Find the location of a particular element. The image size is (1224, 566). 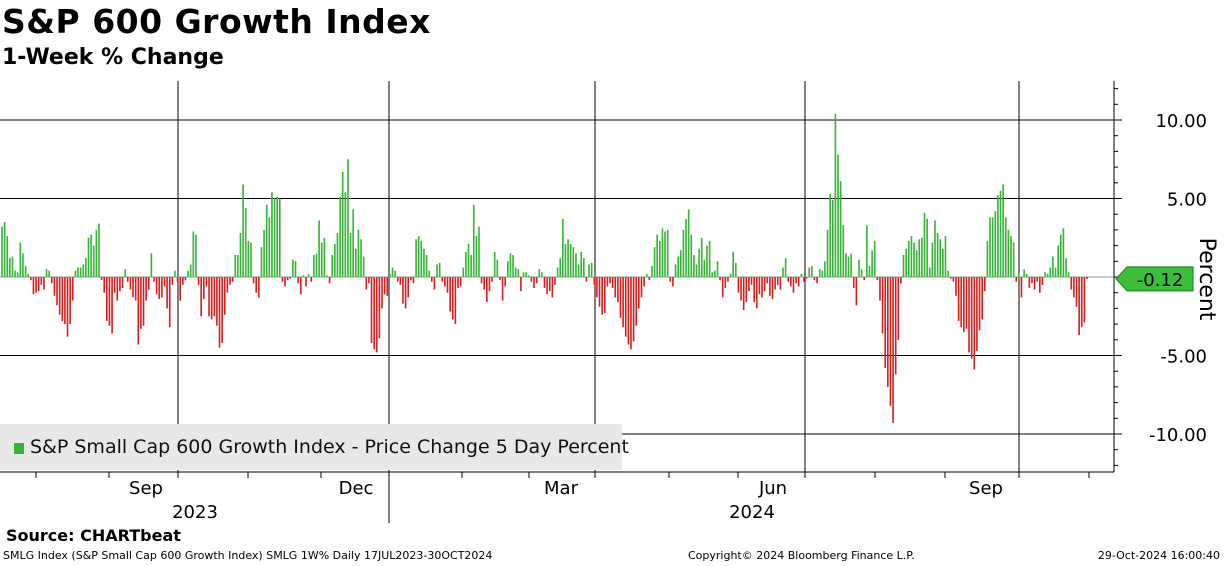

y-axis-title: Percent is located at coordinates (1206, 279).